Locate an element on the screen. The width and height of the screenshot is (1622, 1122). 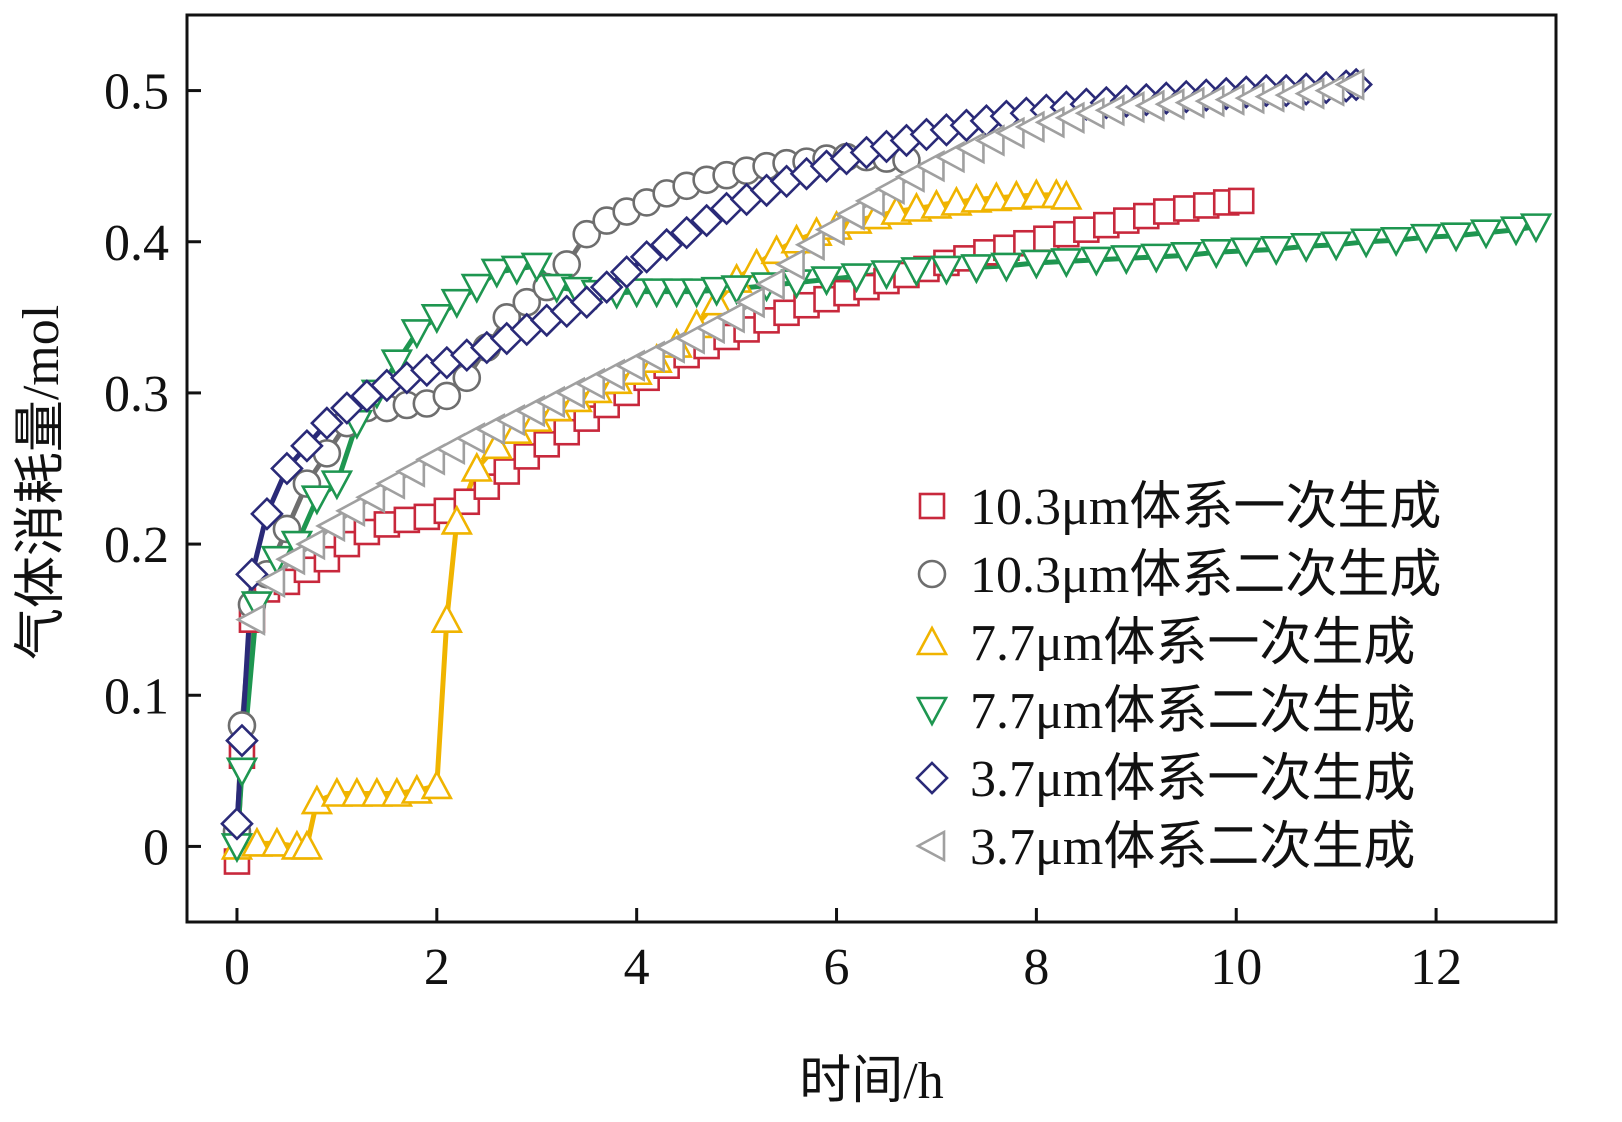
legend-item: 3.7μm体系一次生成 is located at coordinates (1165, 779).